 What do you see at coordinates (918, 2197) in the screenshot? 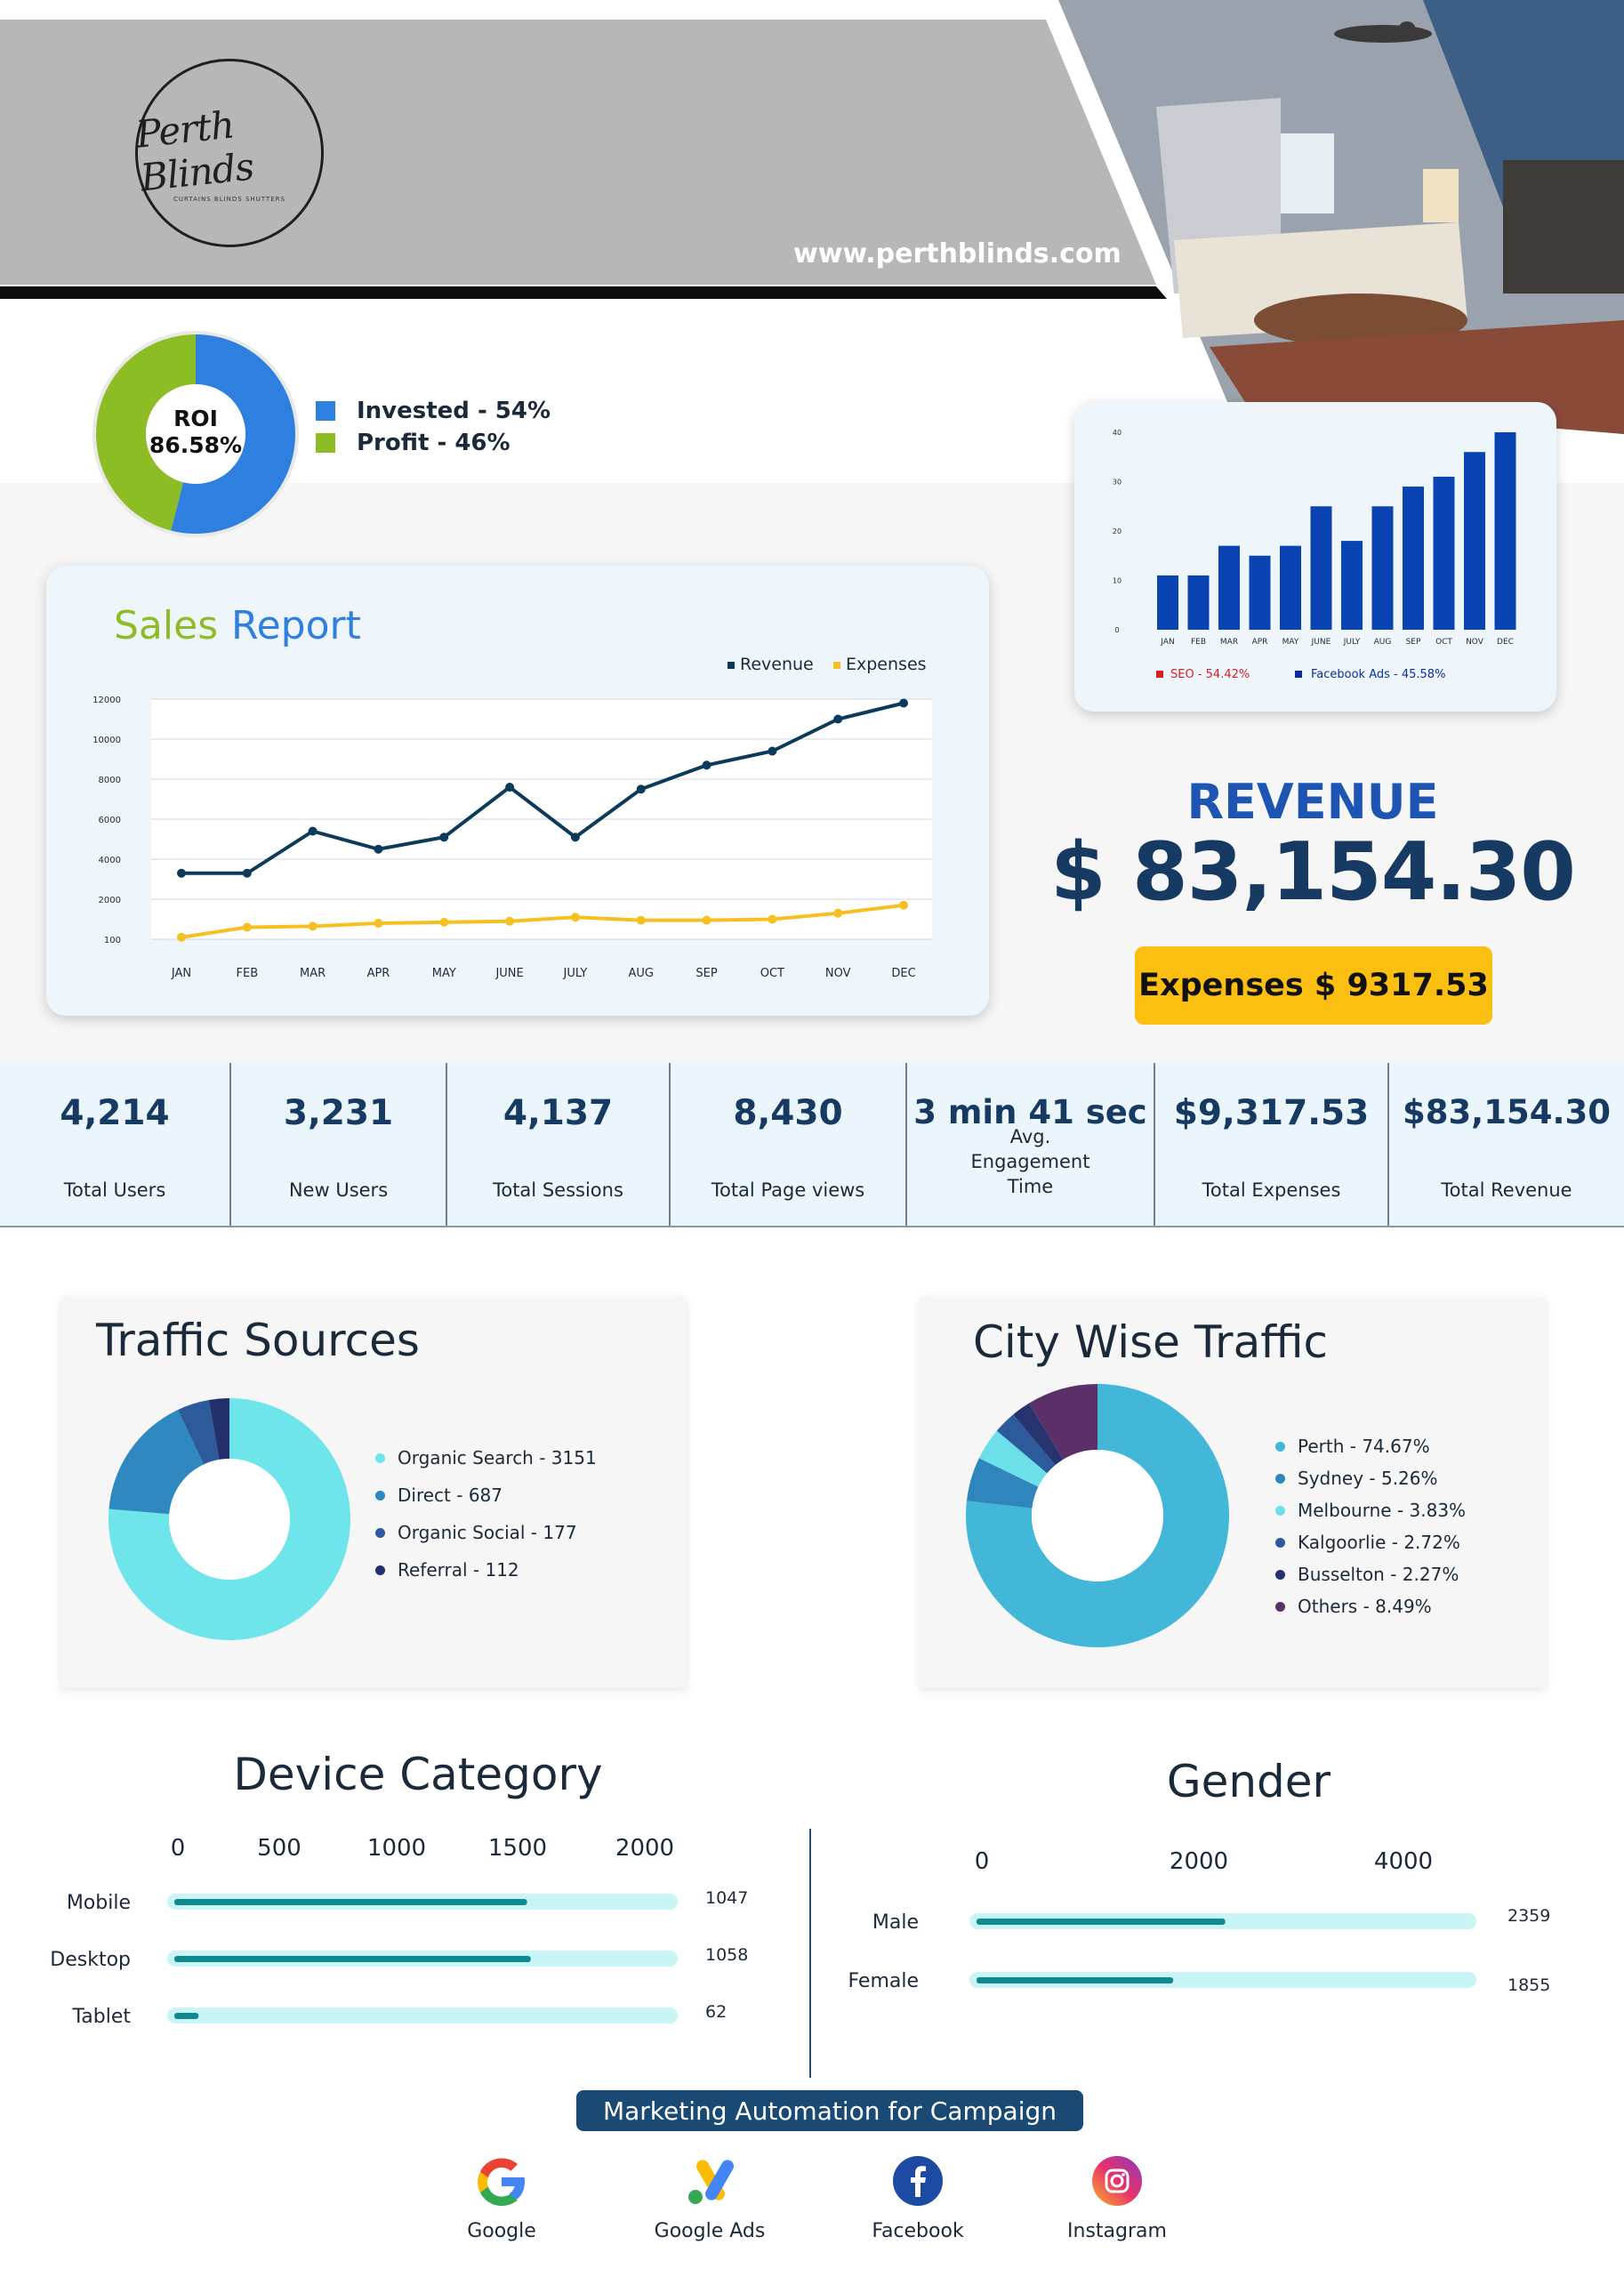
I see `facebook-channel: Facebook` at bounding box center [918, 2197].